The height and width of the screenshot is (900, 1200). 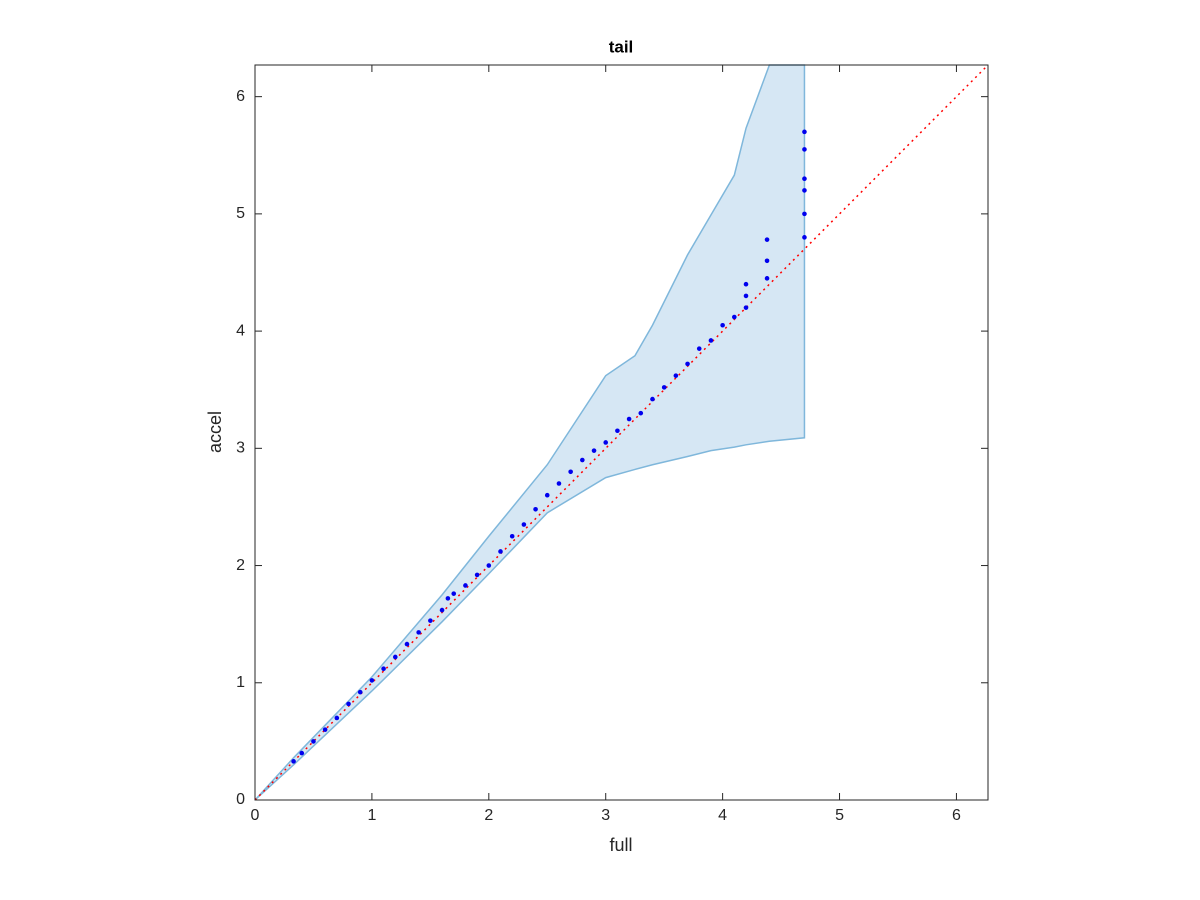 What do you see at coordinates (605, 815) in the screenshot?
I see `x-tick-label: 3` at bounding box center [605, 815].